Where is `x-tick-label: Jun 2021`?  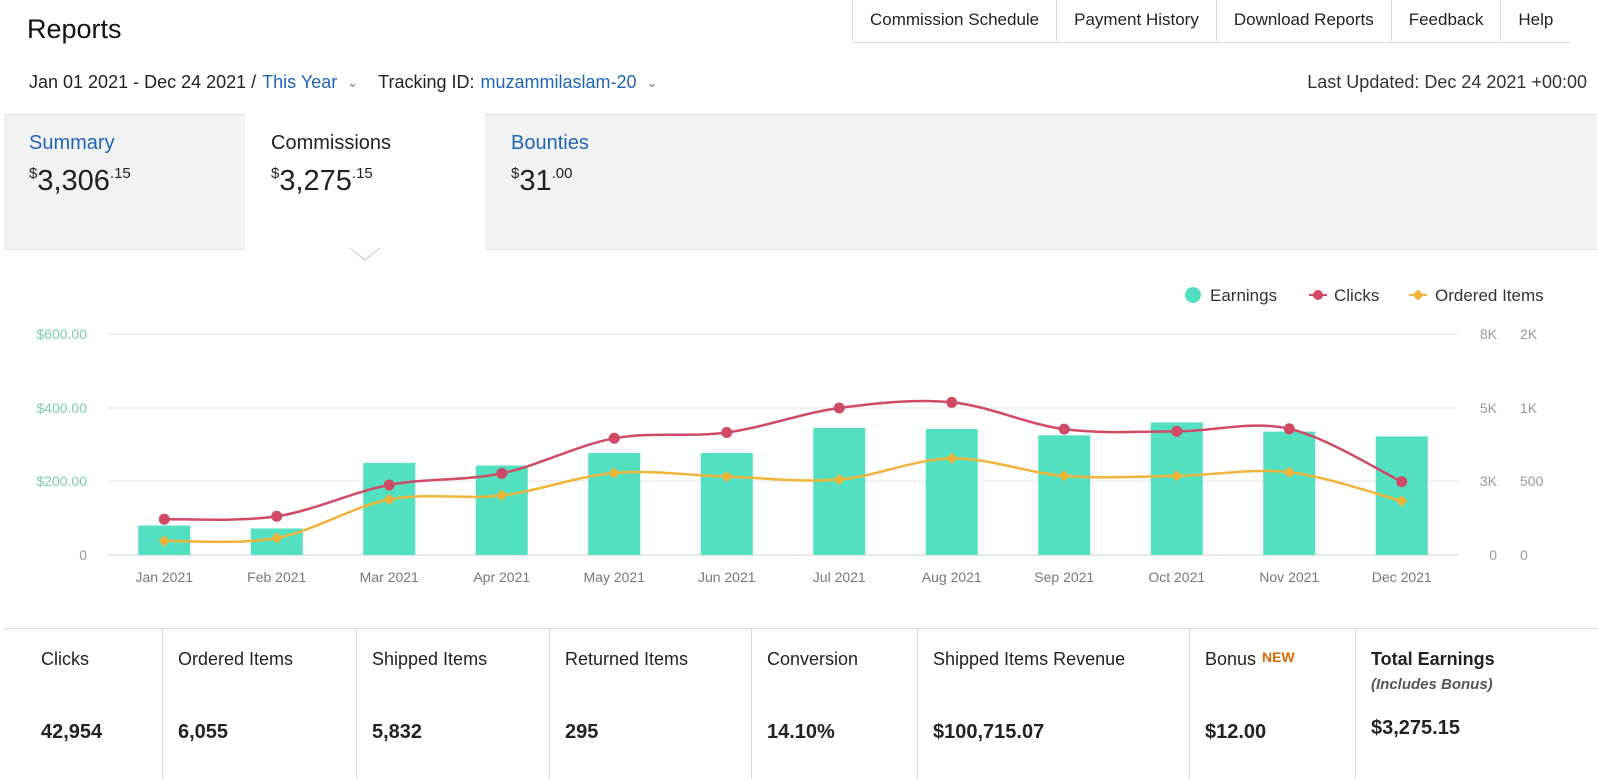 x-tick-label: Jun 2021 is located at coordinates (727, 577).